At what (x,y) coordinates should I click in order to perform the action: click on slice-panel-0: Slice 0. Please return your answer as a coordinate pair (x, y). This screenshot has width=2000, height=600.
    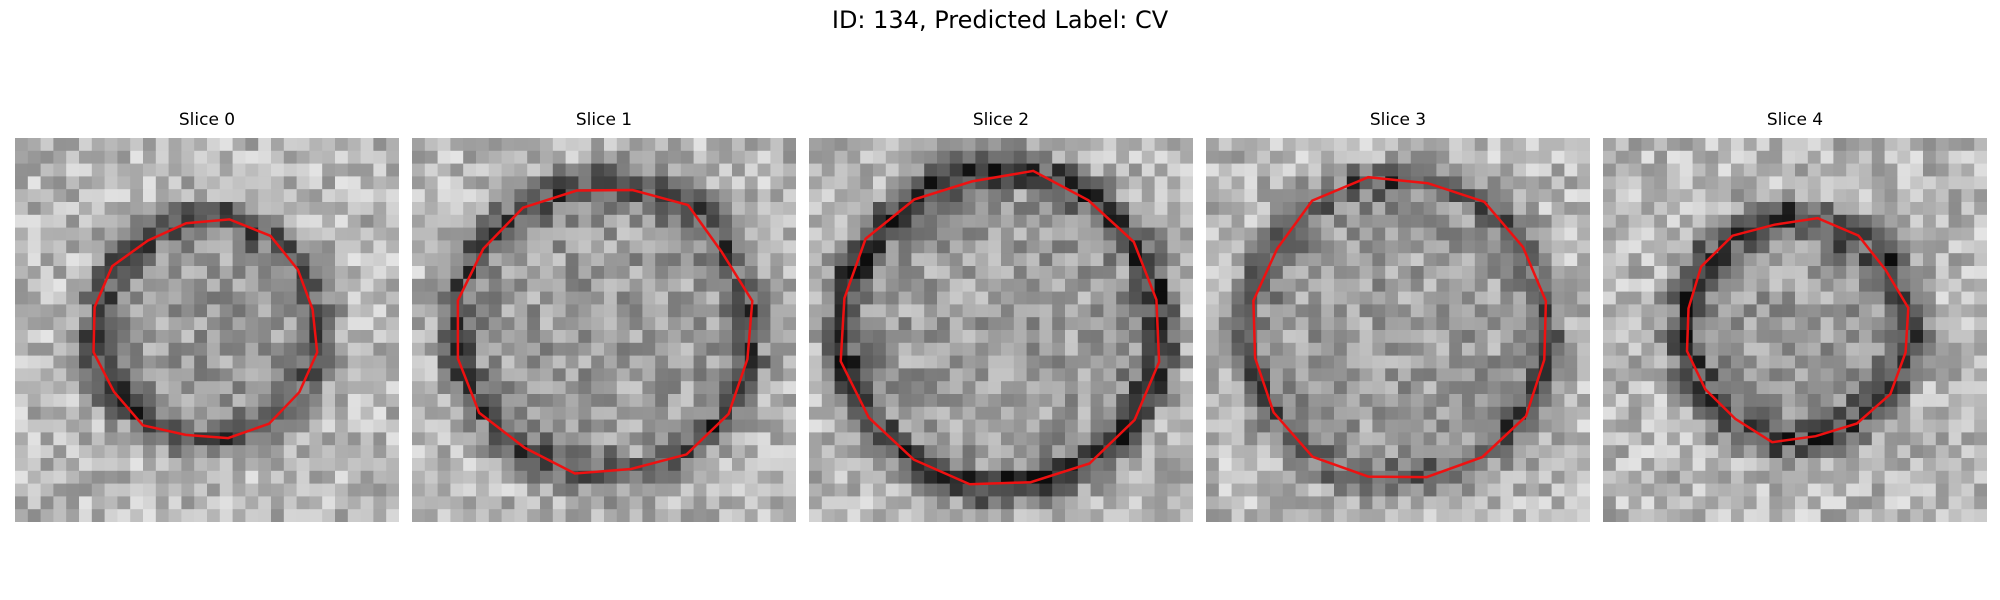
    Looking at the image, I should click on (207, 315).